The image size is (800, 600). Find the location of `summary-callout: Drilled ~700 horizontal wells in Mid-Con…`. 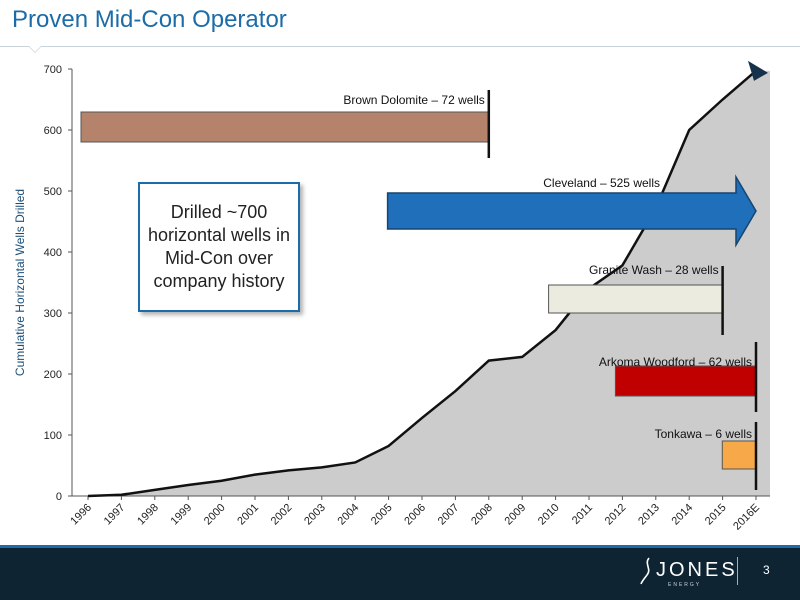

summary-callout: Drilled ~700 horizontal wells in Mid-Con… is located at coordinates (219, 247).